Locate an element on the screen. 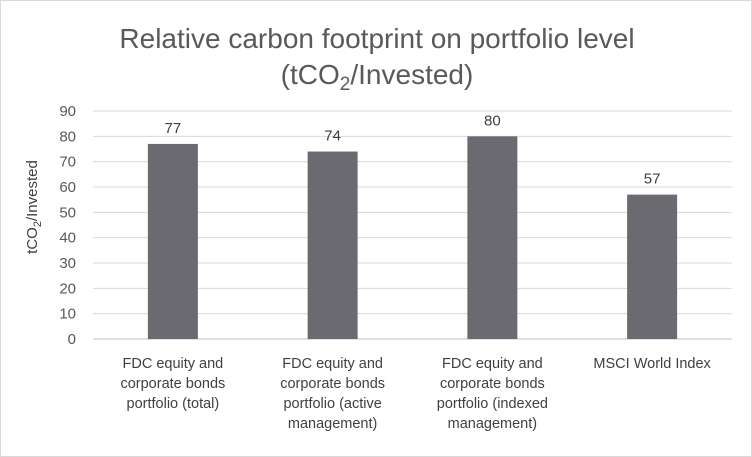 The image size is (752, 457). y-tick-label: 0 is located at coordinates (72, 339).